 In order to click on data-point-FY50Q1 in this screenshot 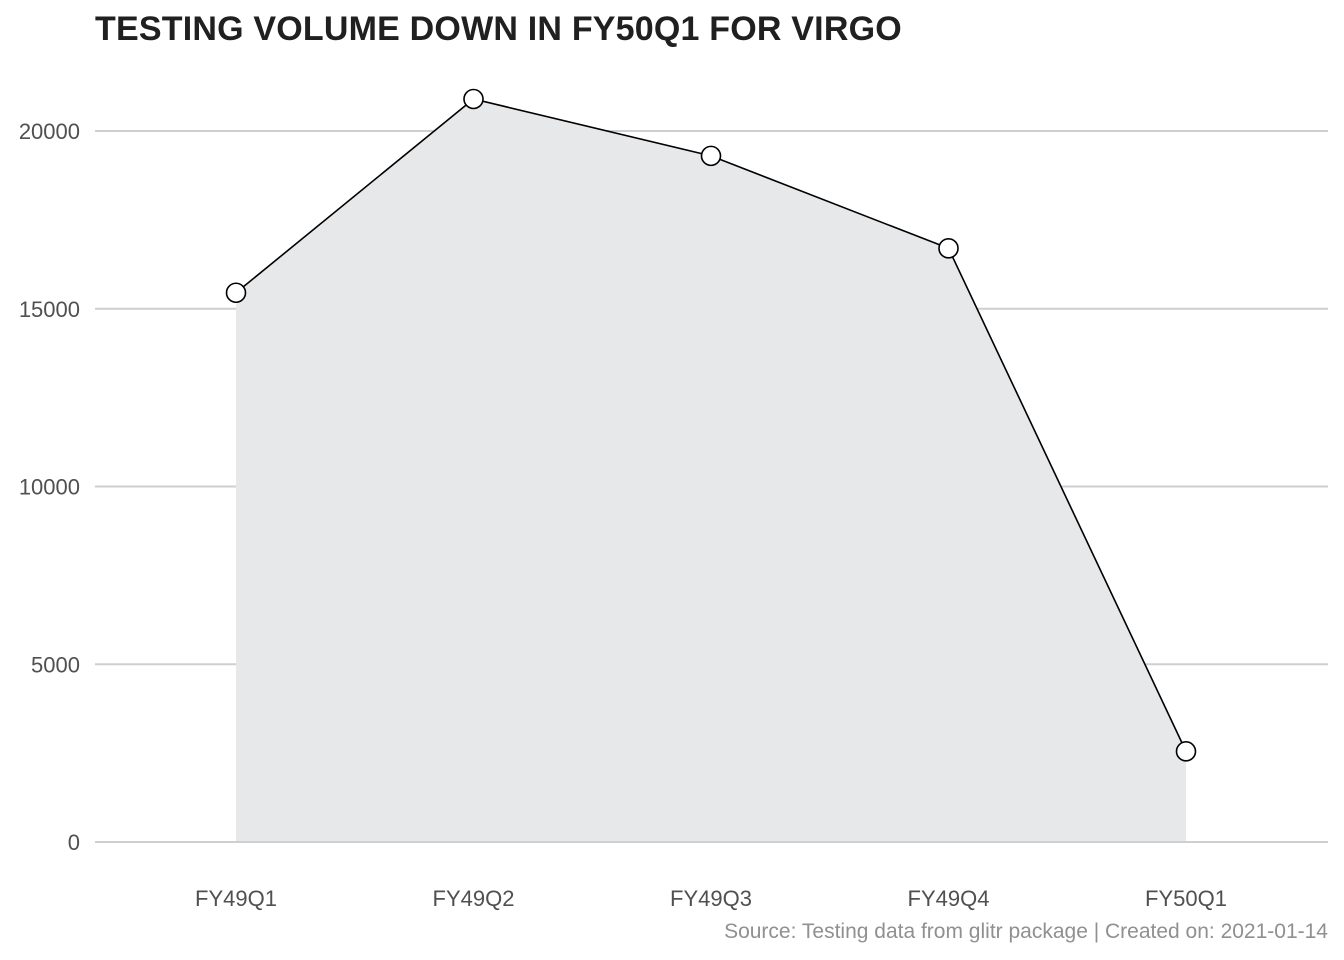, I will do `click(1186, 751)`.